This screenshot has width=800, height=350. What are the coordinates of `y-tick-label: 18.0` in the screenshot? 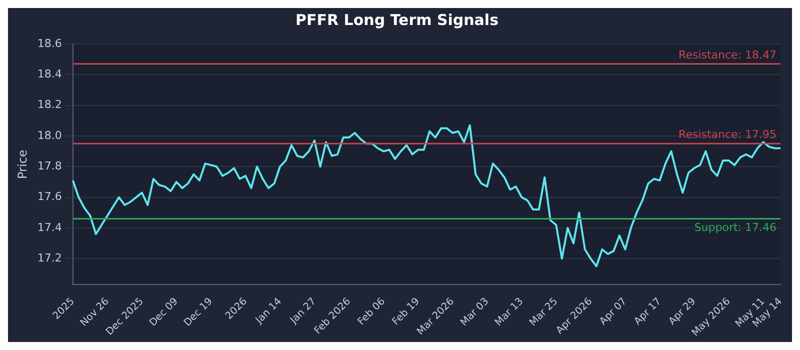 It's located at (49, 135).